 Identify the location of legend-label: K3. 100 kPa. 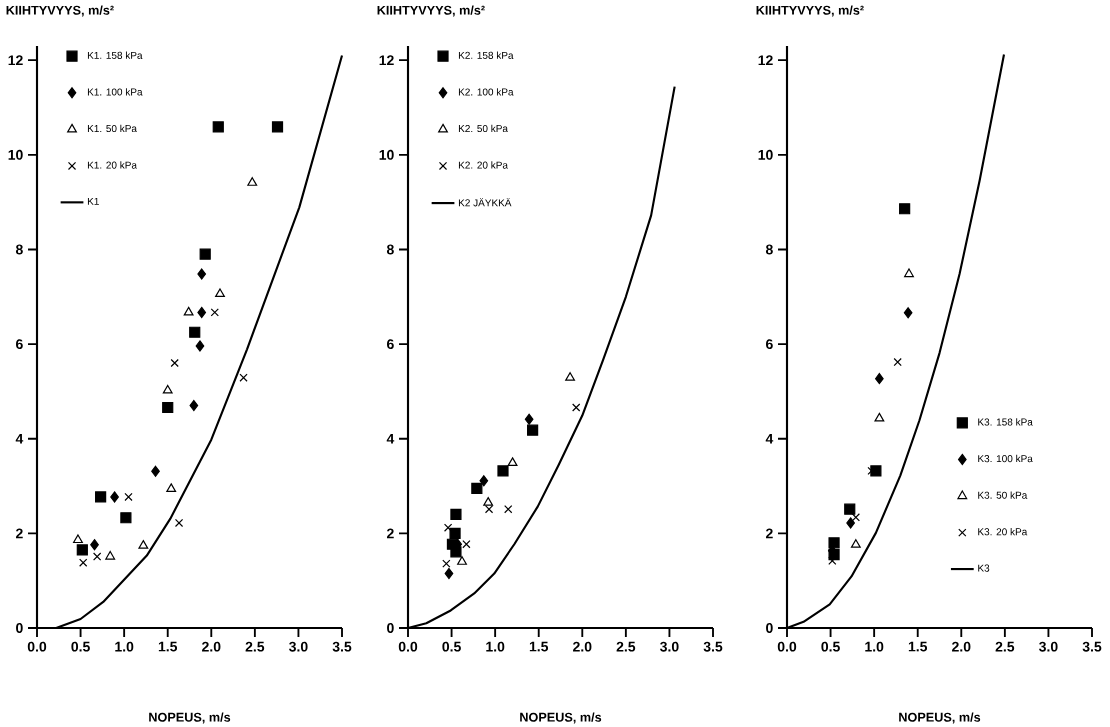
(1005, 458).